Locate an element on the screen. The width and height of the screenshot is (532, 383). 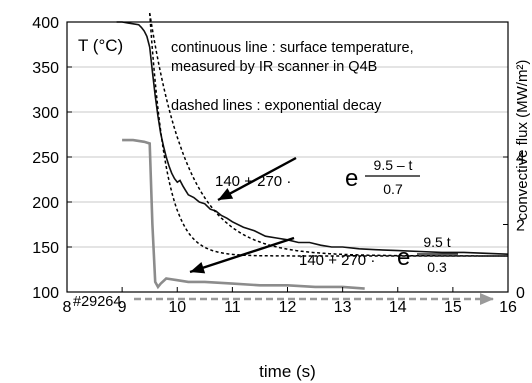
x-axis-label: time (s) is located at coordinates (287, 371).